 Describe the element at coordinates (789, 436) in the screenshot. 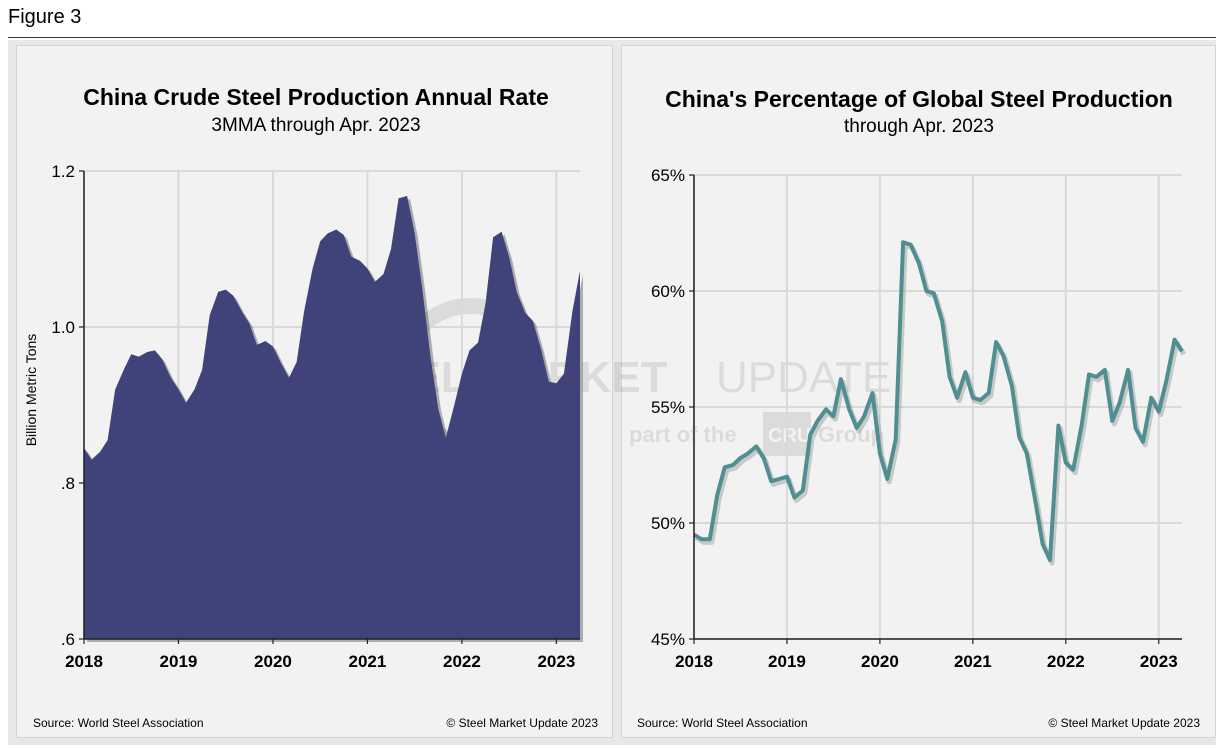

I see `watermark-tag-logo: CRU` at that location.